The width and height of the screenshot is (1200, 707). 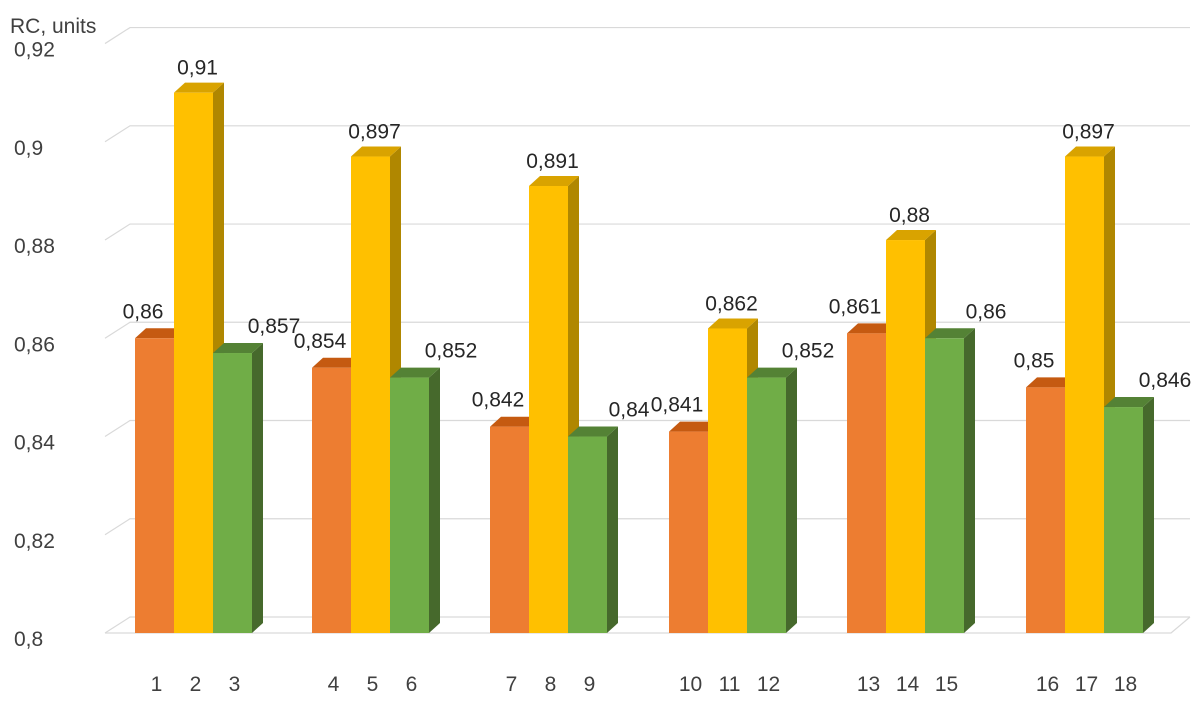 What do you see at coordinates (908, 684) in the screenshot?
I see `x-tick-label: 14` at bounding box center [908, 684].